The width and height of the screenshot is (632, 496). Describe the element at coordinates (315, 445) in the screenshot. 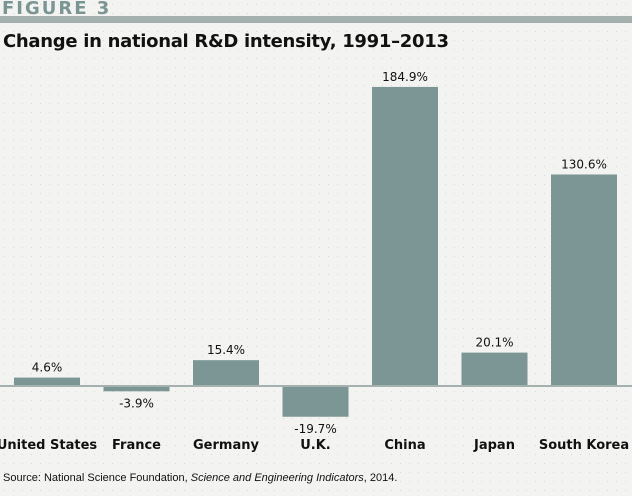

I see `category-label: U.K.` at that location.